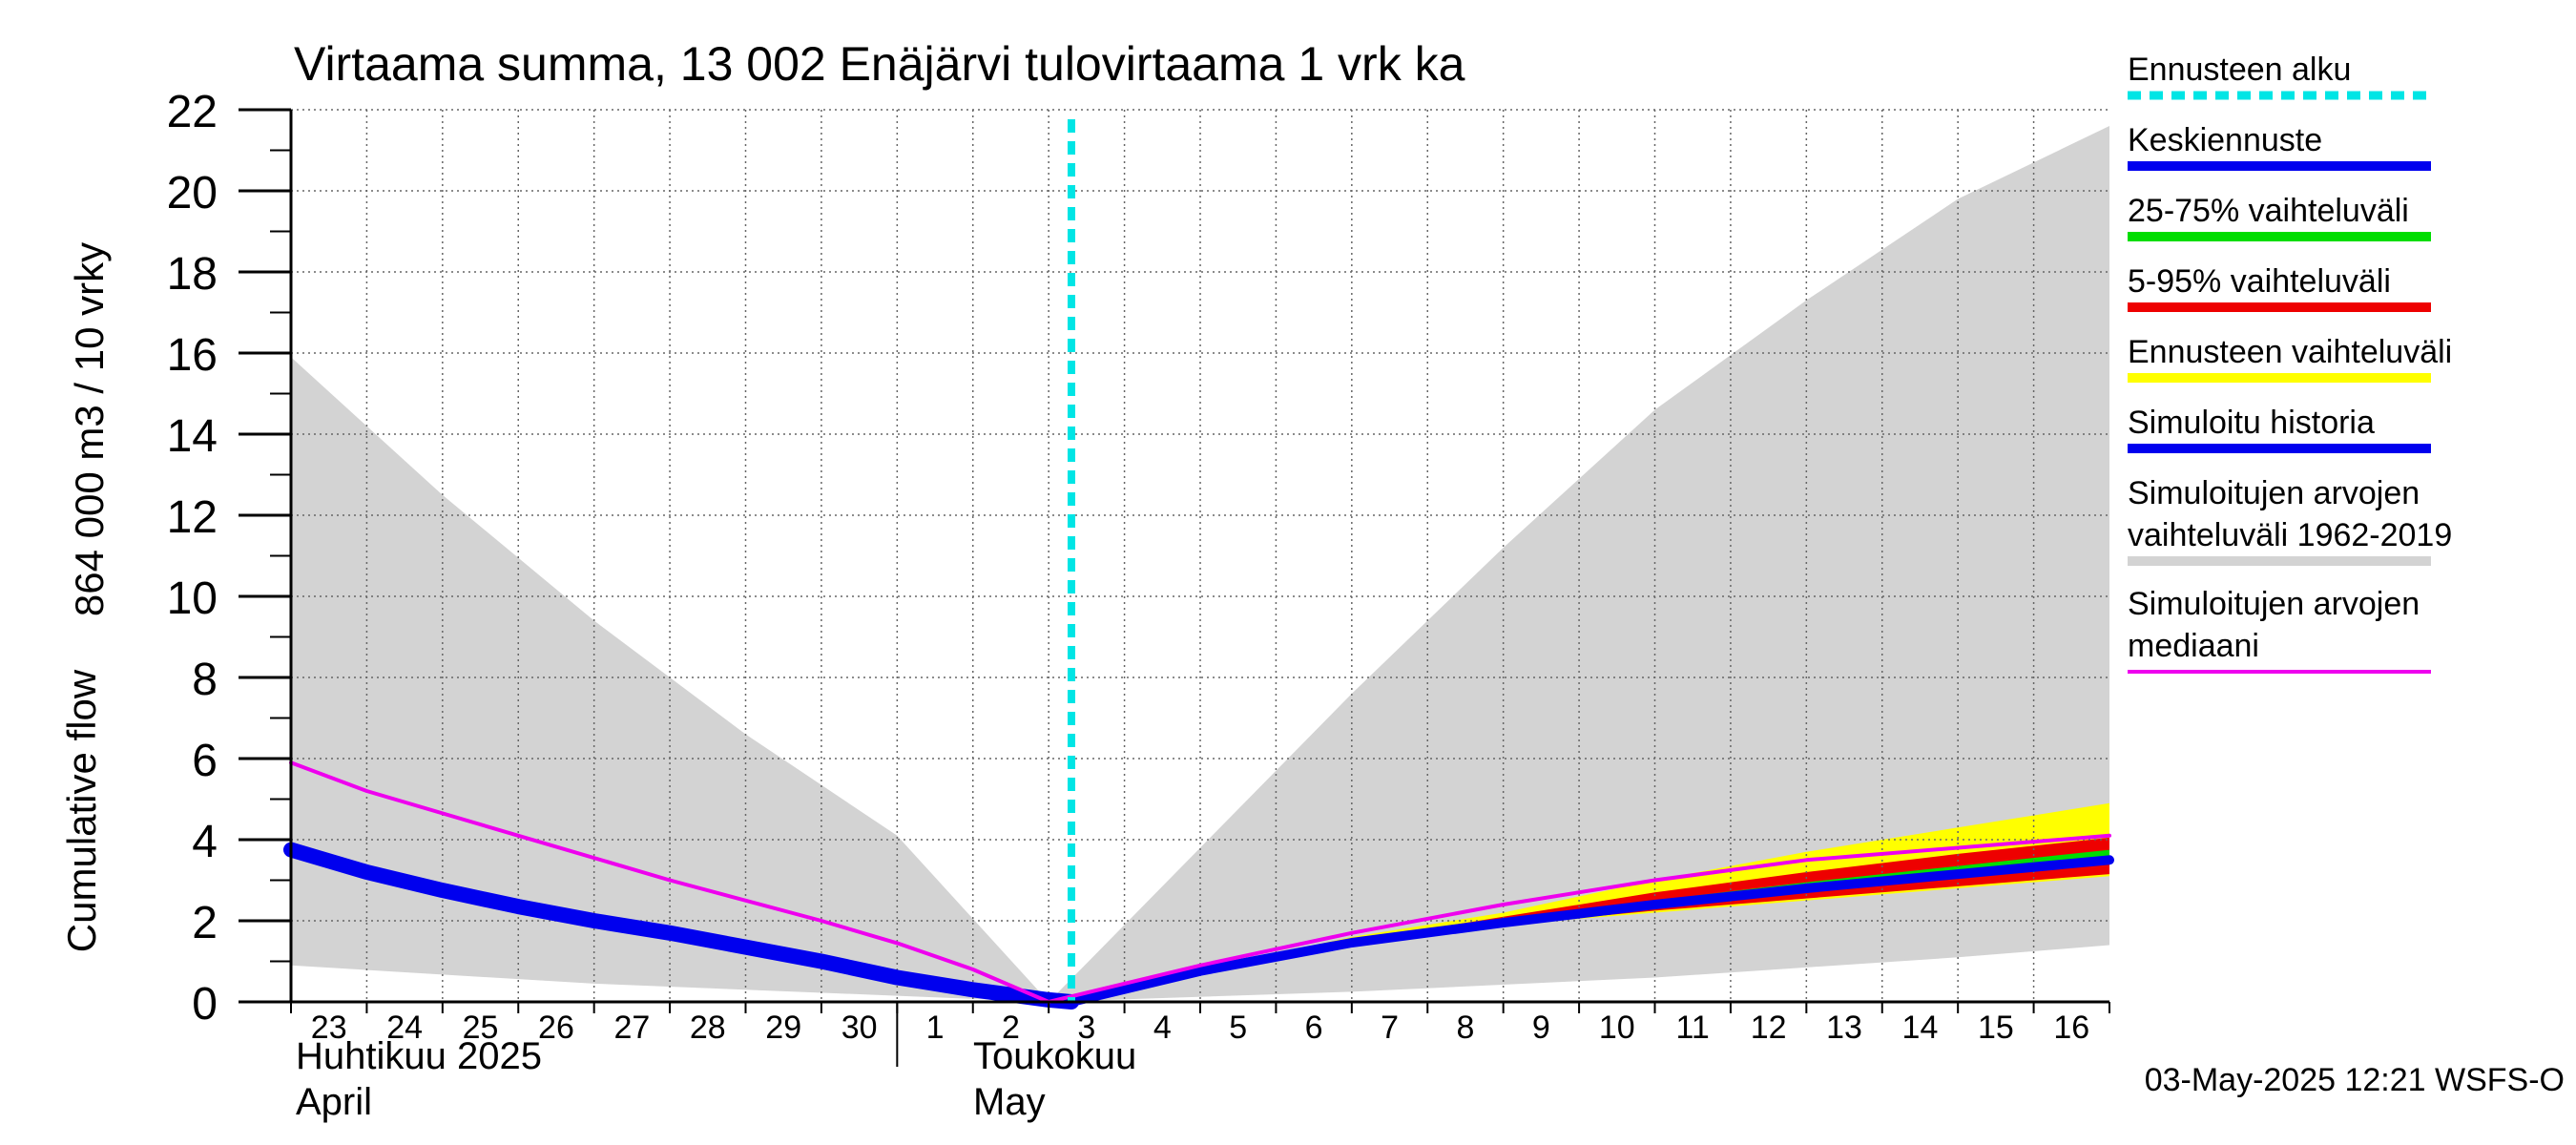  I want to click on legend-label-mean-forecast: Keskiennuste, so click(2225, 140).